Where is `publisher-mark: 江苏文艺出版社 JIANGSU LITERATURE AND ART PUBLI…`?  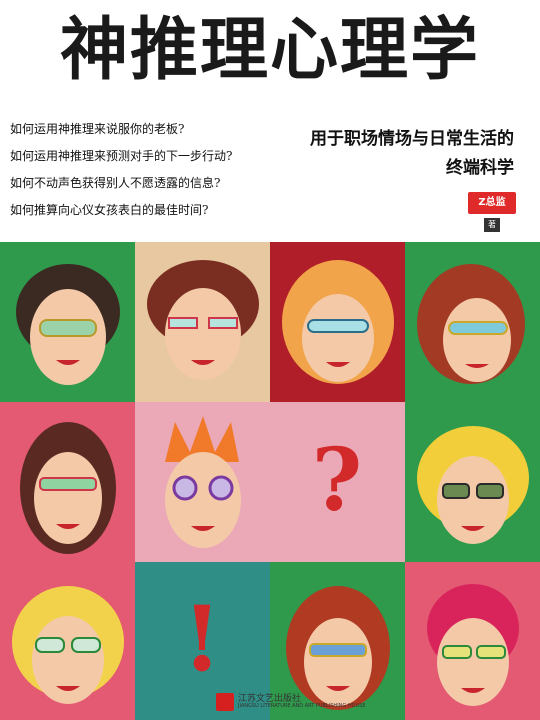 publisher-mark: 江苏文艺出版社 JIANGSU LITERATURE AND ART PUBLI… is located at coordinates (291, 703).